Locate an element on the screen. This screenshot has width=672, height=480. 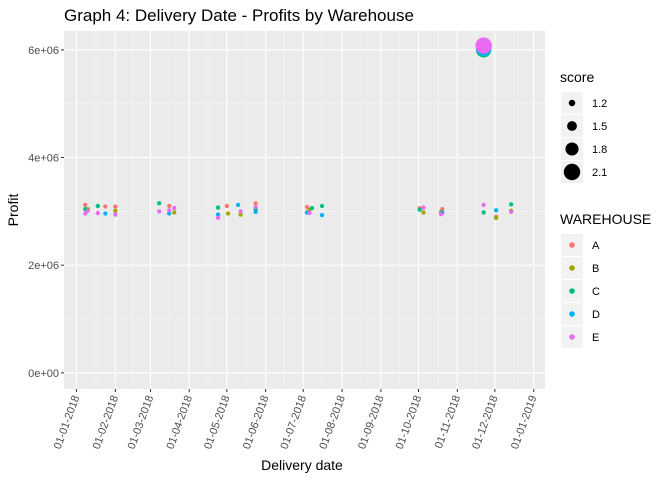
x-axis-title: Delivery date is located at coordinates (302, 465).